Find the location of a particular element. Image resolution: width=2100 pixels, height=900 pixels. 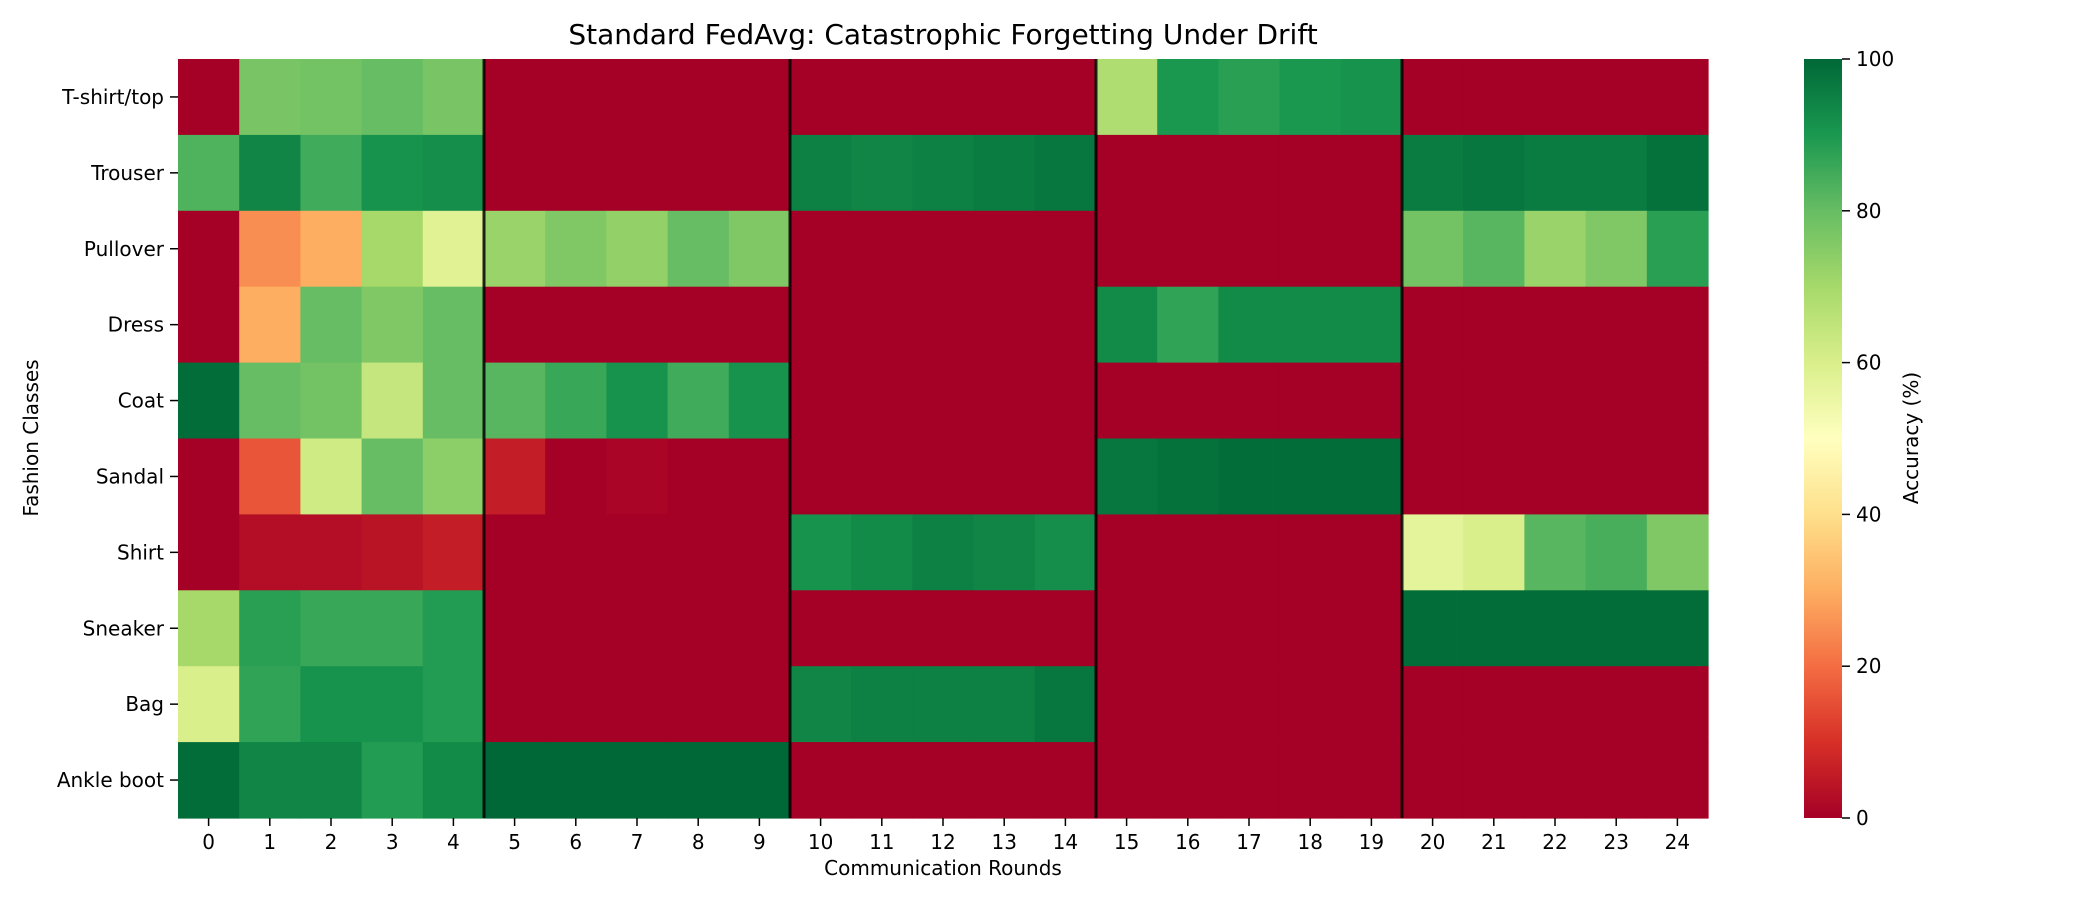

x-tick-label: 18 is located at coordinates (1309, 842).